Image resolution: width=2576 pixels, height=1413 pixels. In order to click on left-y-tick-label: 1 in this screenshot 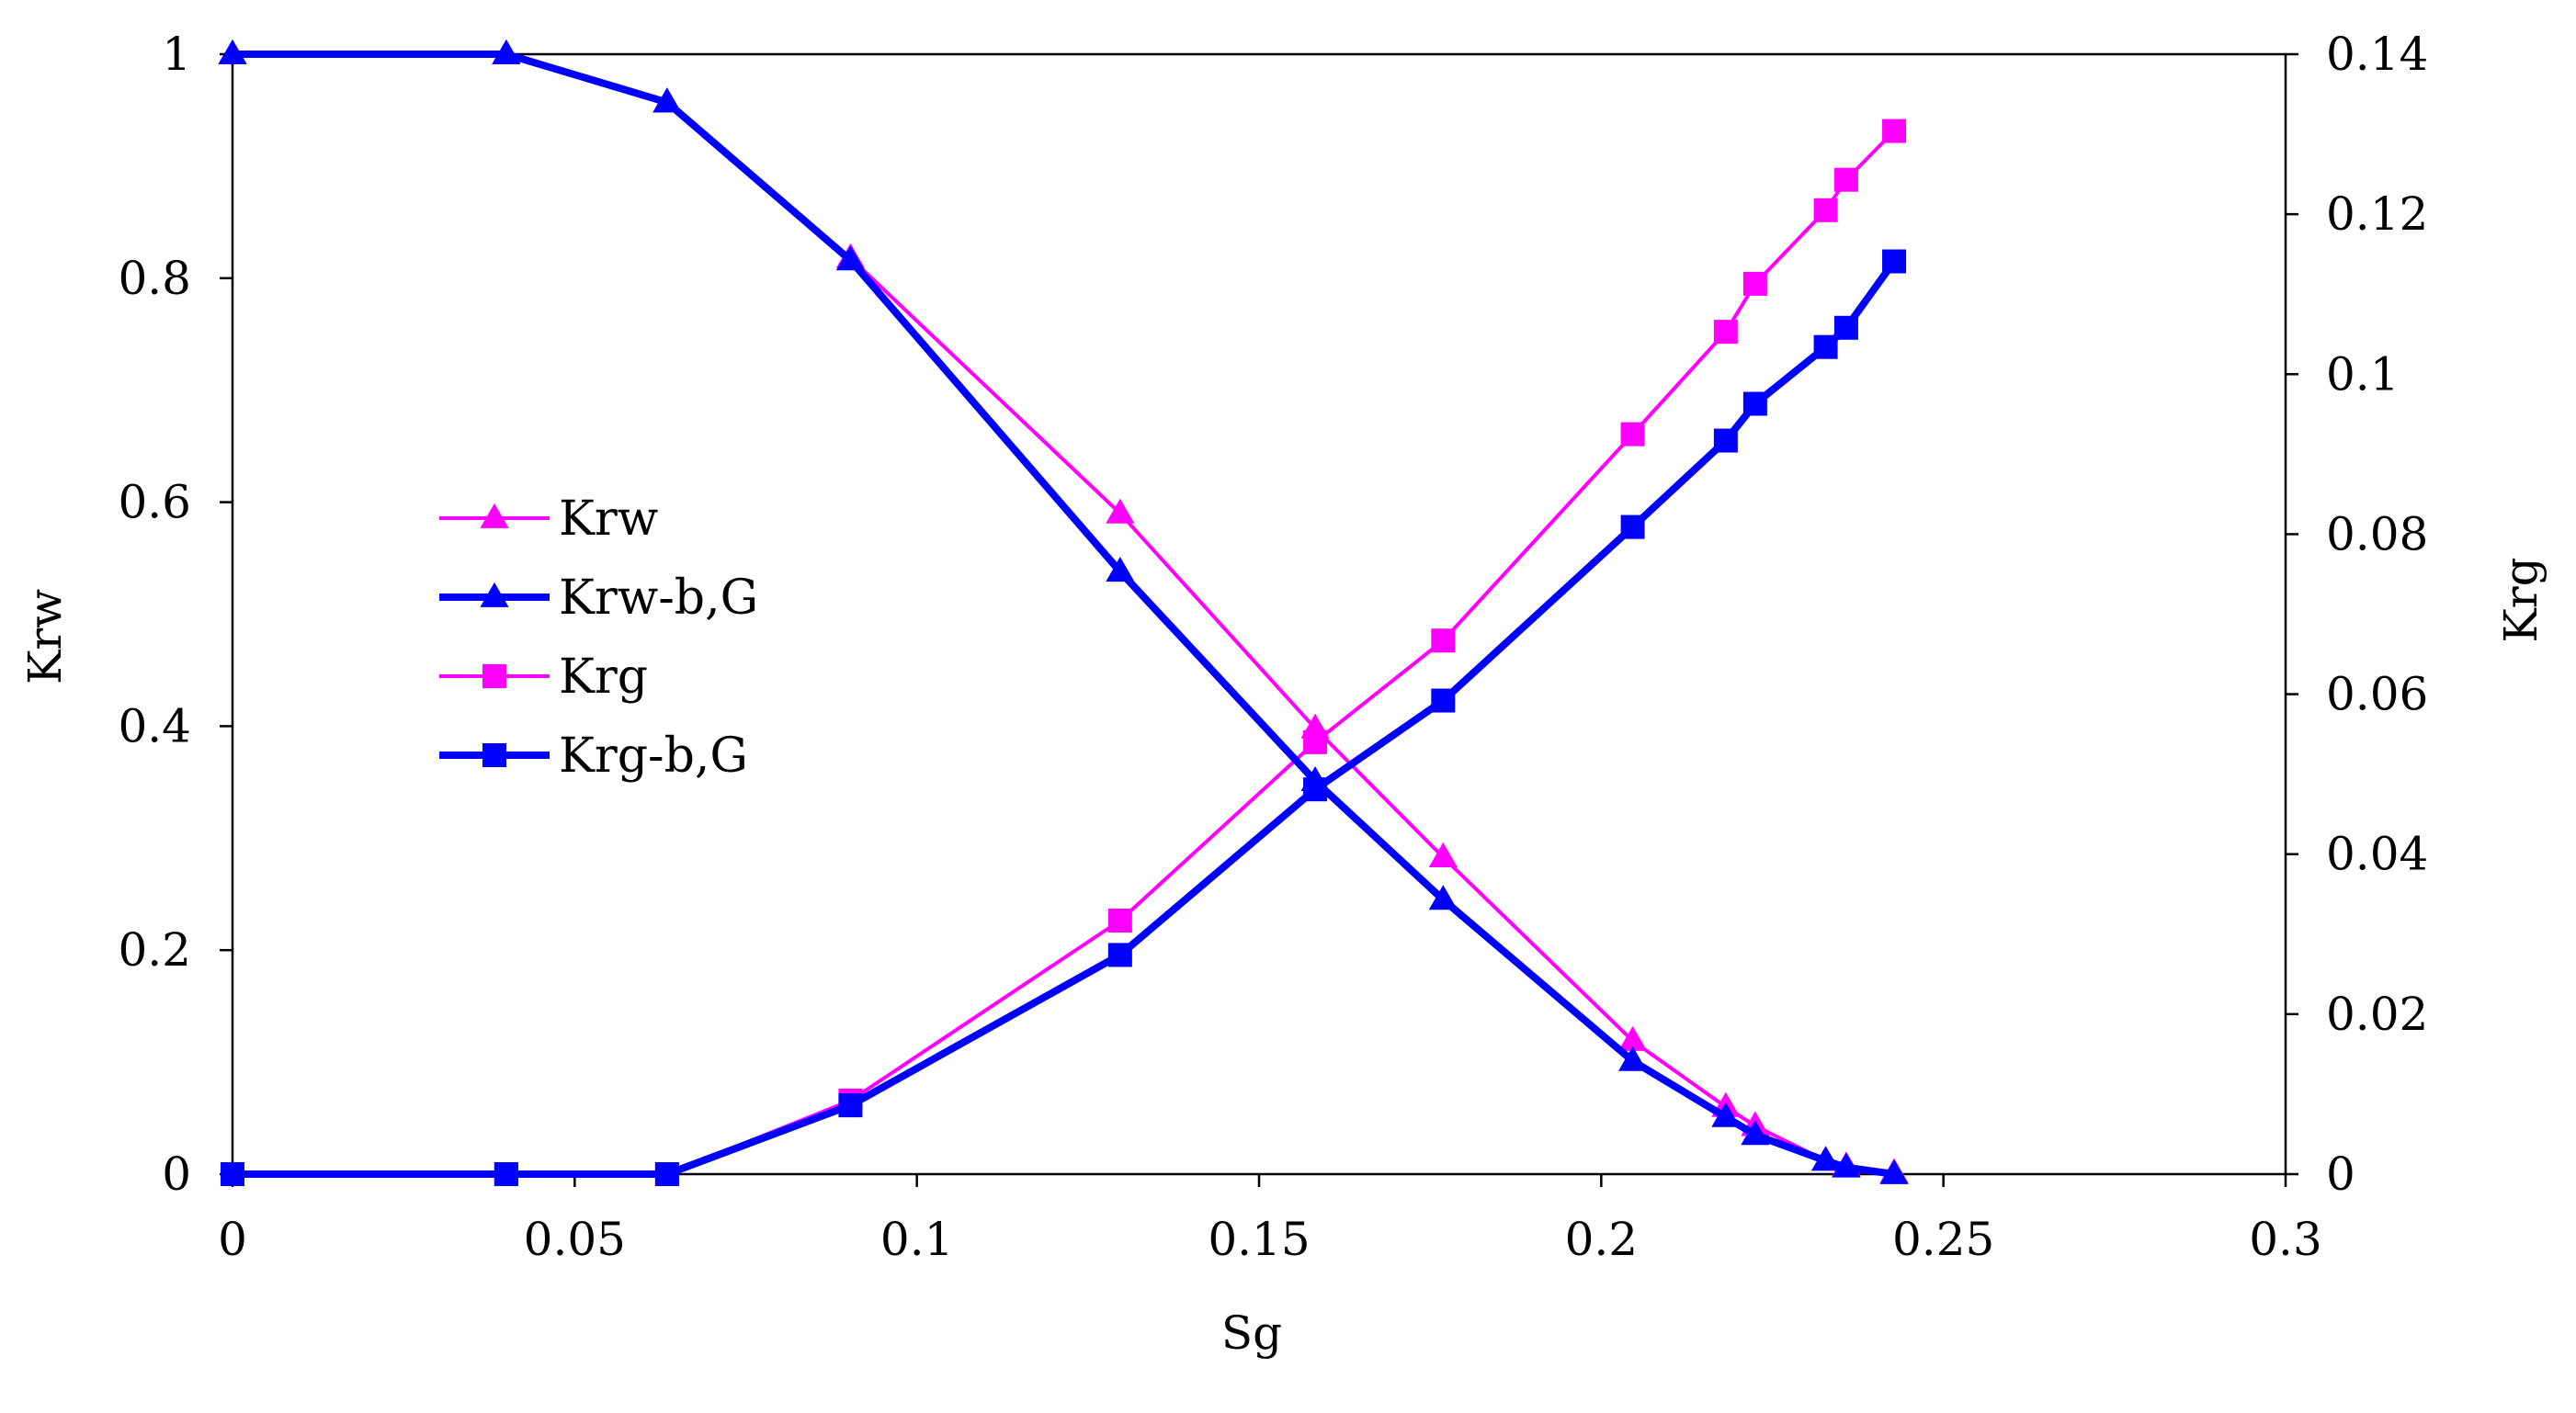, I will do `click(176, 54)`.